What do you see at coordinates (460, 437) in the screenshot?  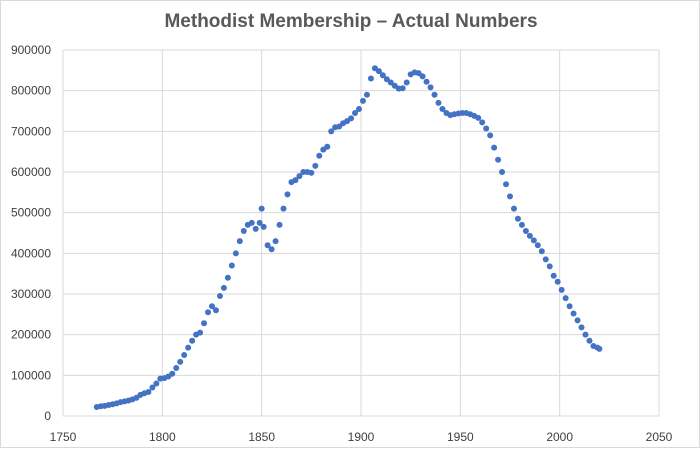 I see `x-tick-label: 1950` at bounding box center [460, 437].